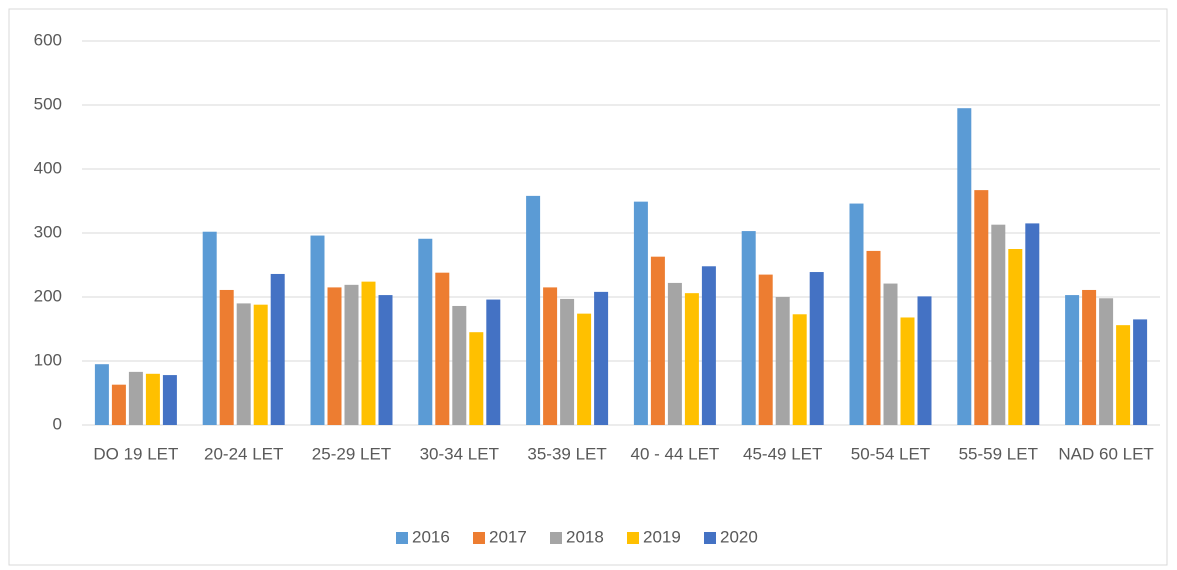 The image size is (1177, 570). What do you see at coordinates (890, 453) in the screenshot?
I see `x-tick-label: 50-54 LET` at bounding box center [890, 453].